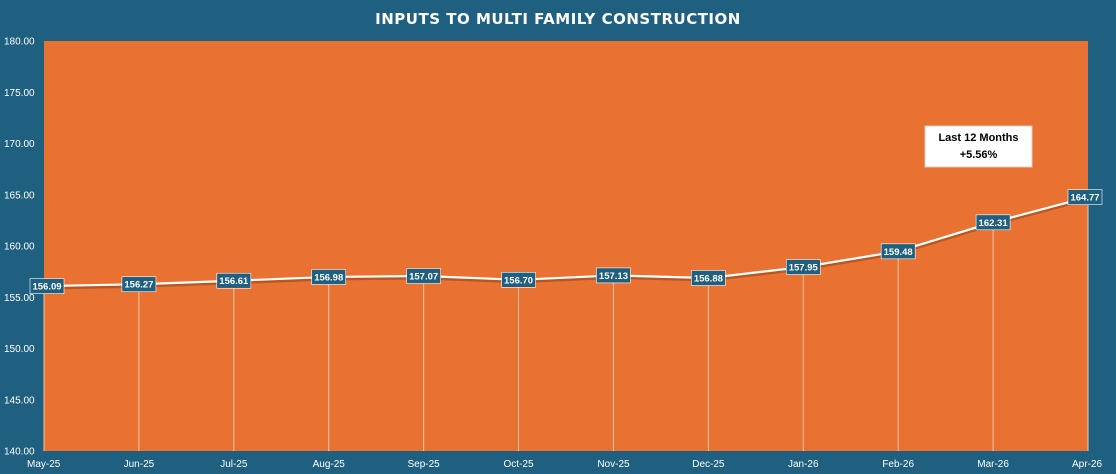  I want to click on data-label: 157.95, so click(803, 267).